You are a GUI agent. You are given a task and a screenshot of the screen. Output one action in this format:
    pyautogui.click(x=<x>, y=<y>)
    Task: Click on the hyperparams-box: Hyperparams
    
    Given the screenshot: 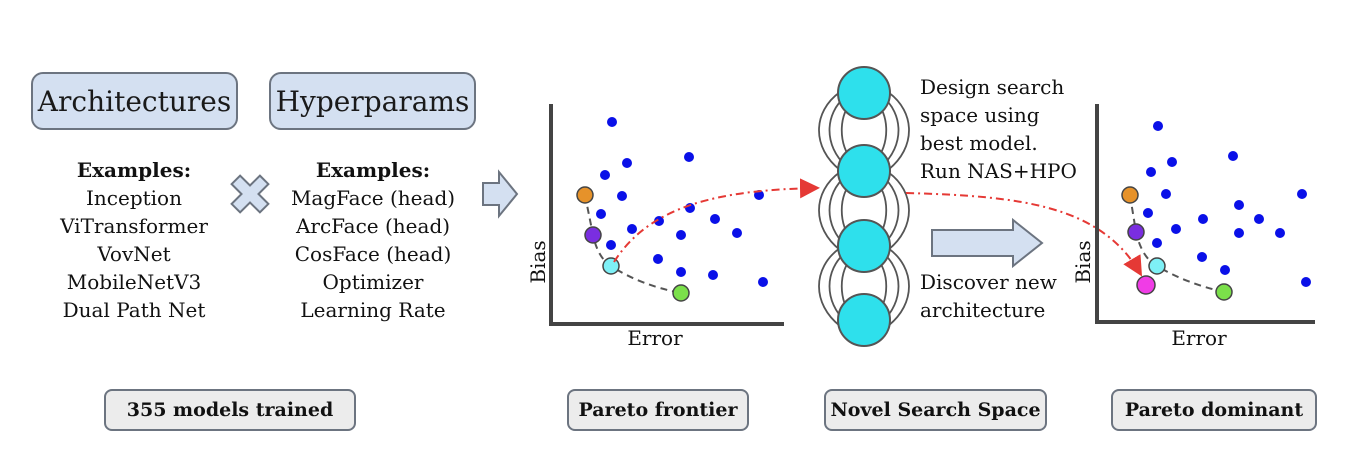 What is the action you would take?
    pyautogui.click(x=372, y=101)
    